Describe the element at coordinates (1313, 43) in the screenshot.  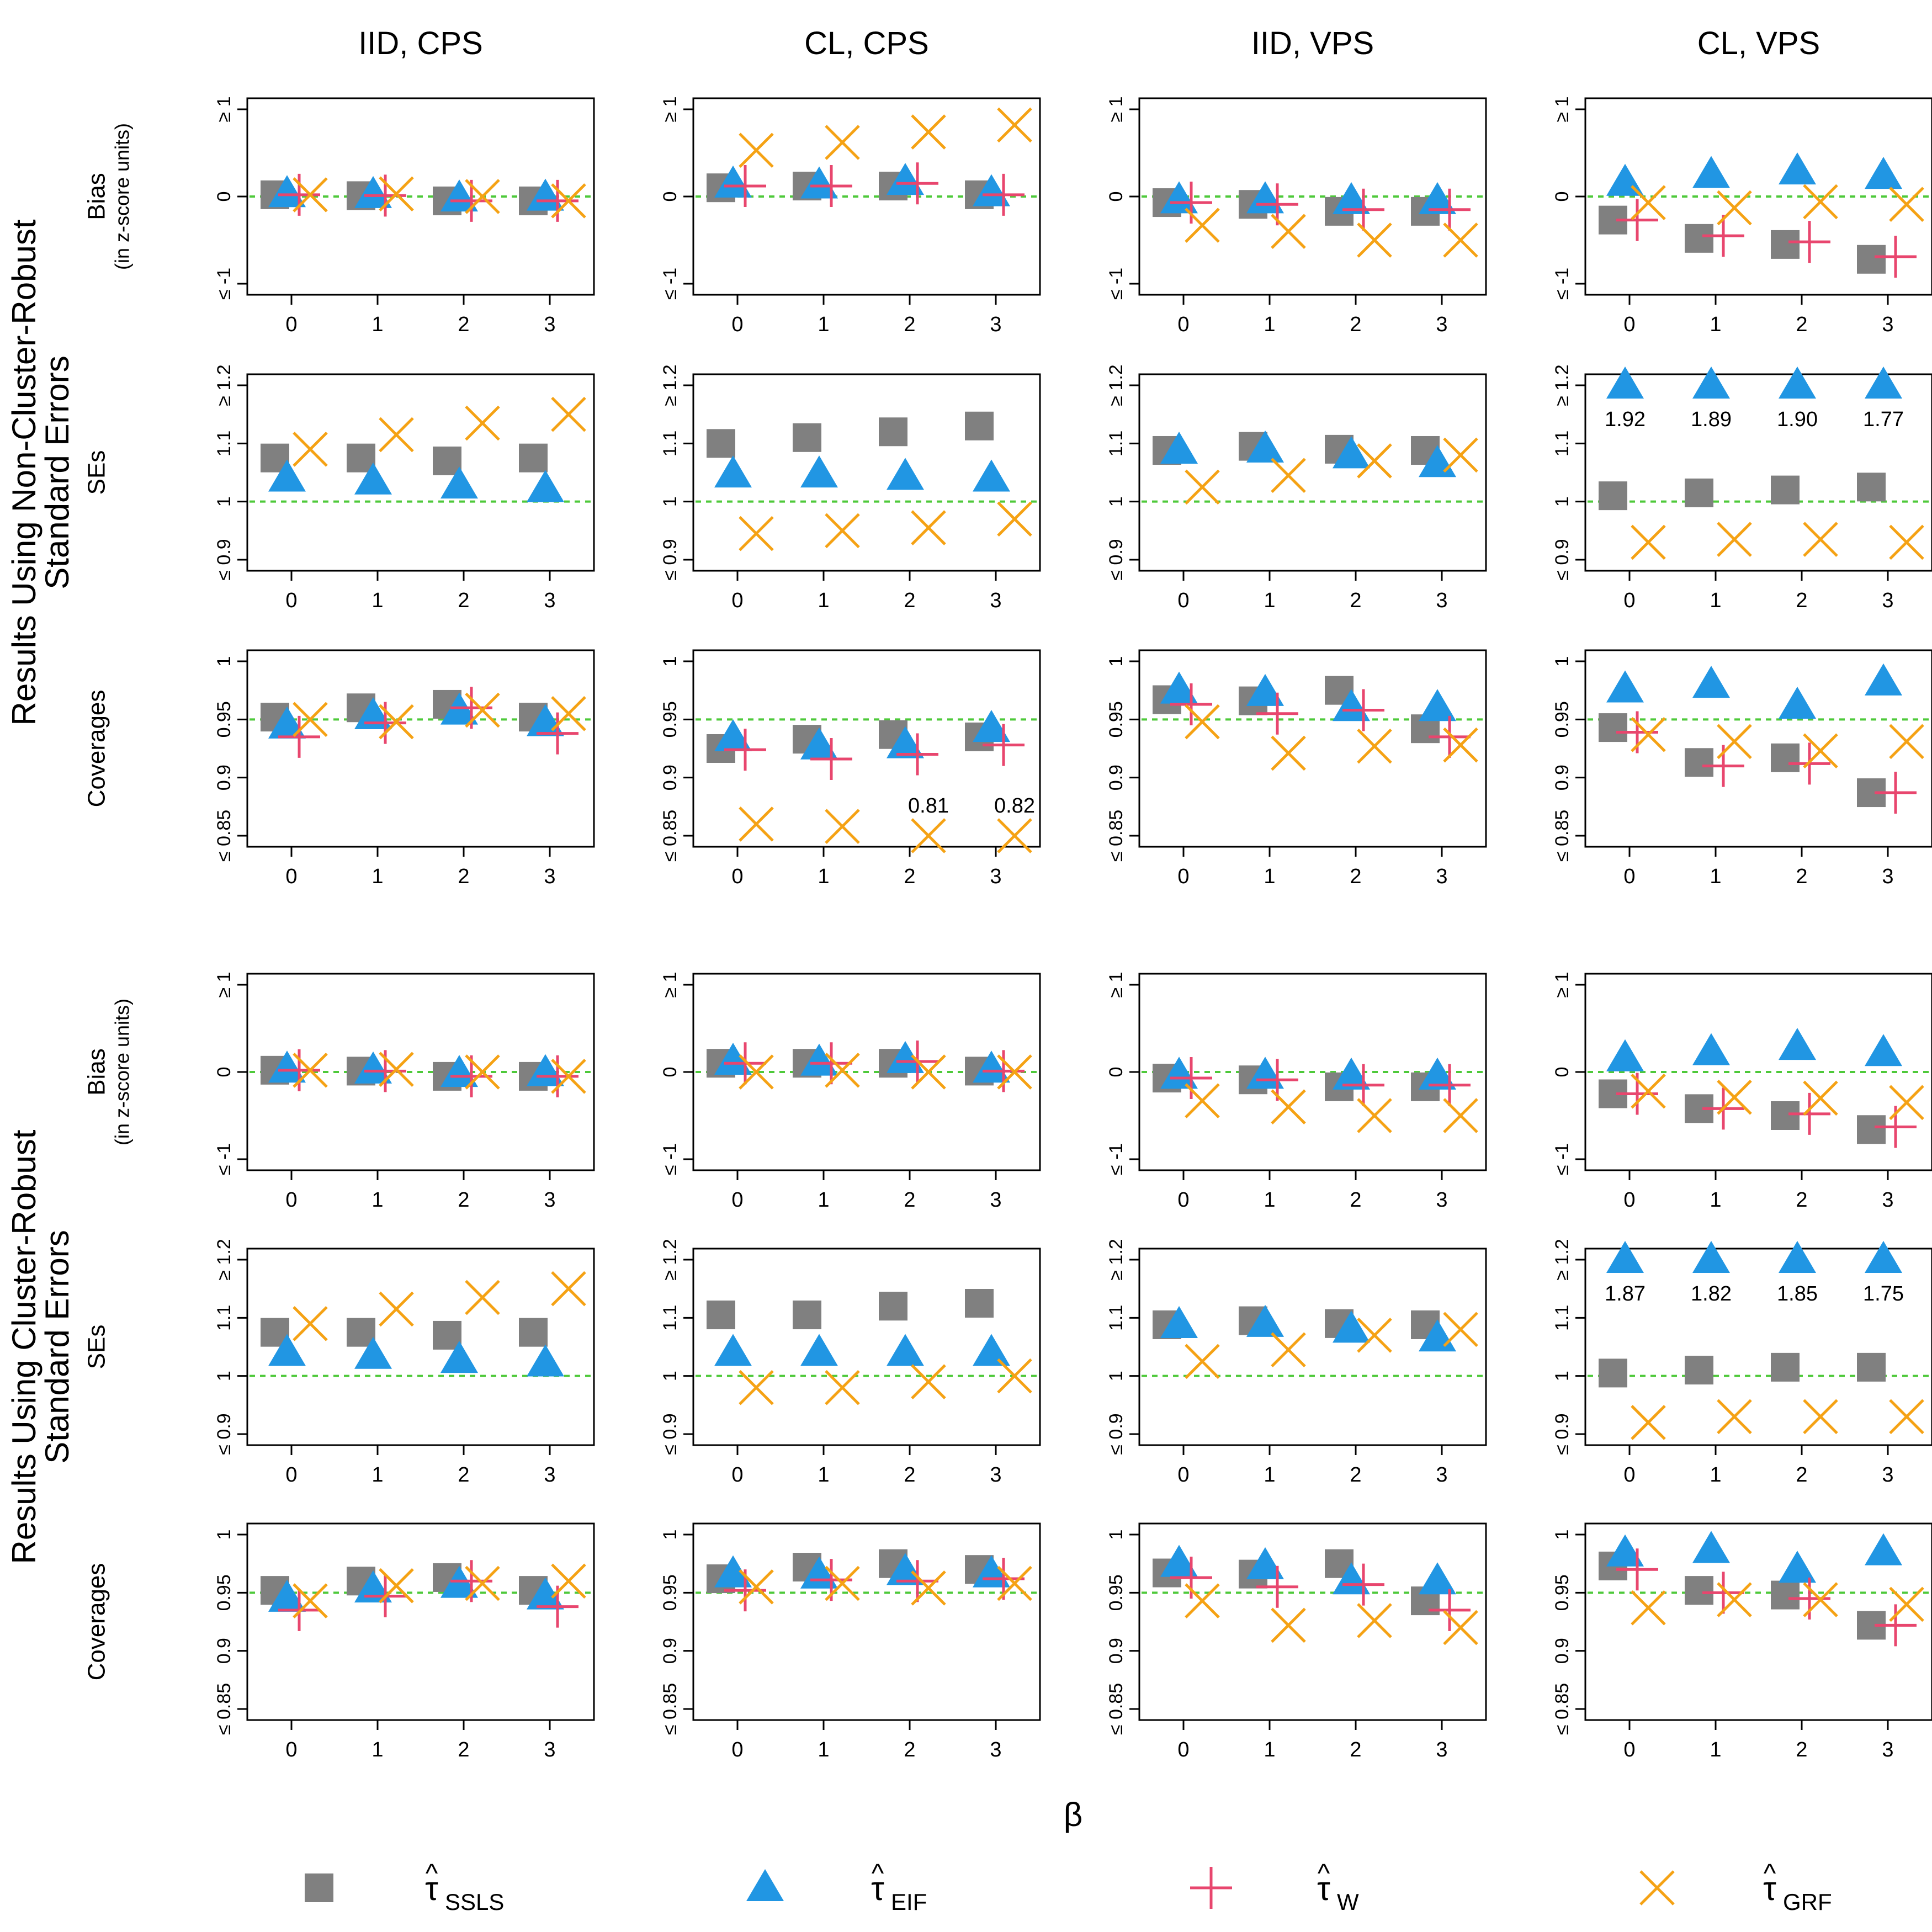
I see `column-title: IID, VPS` at that location.